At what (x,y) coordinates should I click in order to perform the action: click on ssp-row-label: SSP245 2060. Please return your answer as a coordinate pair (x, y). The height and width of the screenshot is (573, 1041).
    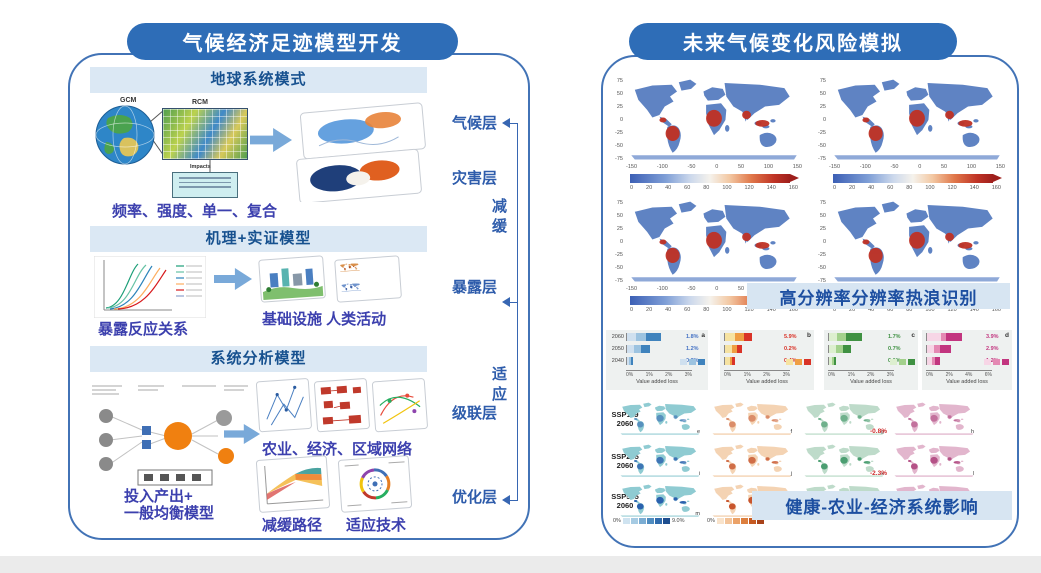
    Looking at the image, I should click on (625, 461).